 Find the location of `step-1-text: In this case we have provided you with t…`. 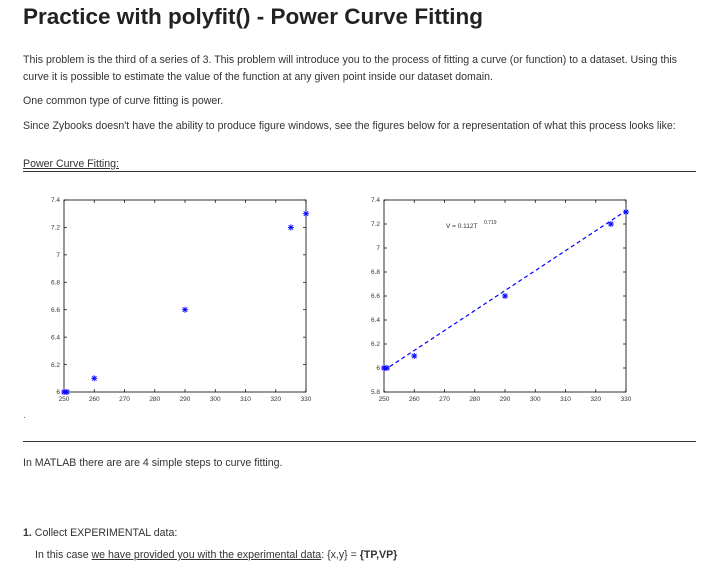

step-1-text: In this case we have provided you with t… is located at coordinates (216, 555).